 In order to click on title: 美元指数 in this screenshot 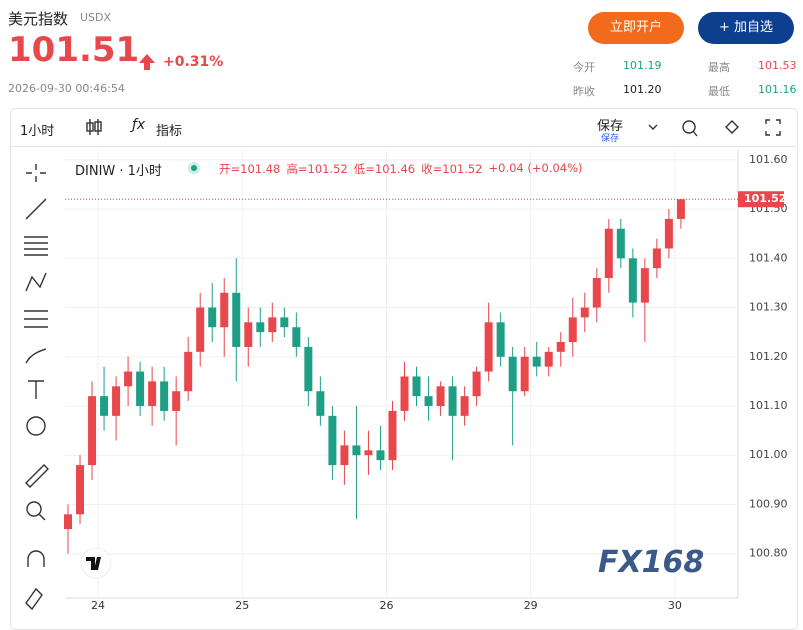, I will do `click(38, 19)`.